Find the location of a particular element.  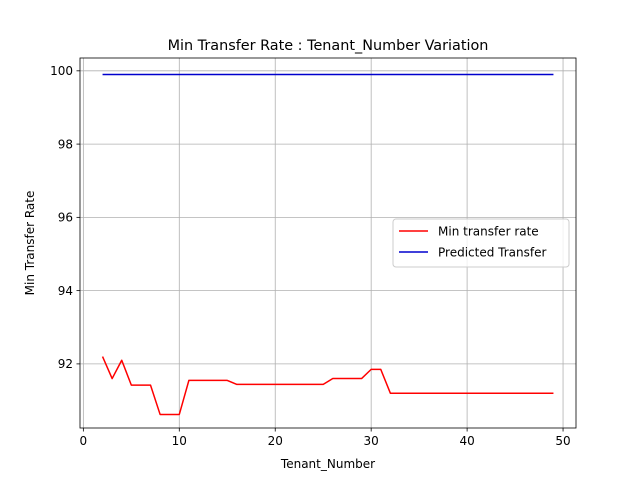

y-tick-label: 98 is located at coordinates (65, 144).